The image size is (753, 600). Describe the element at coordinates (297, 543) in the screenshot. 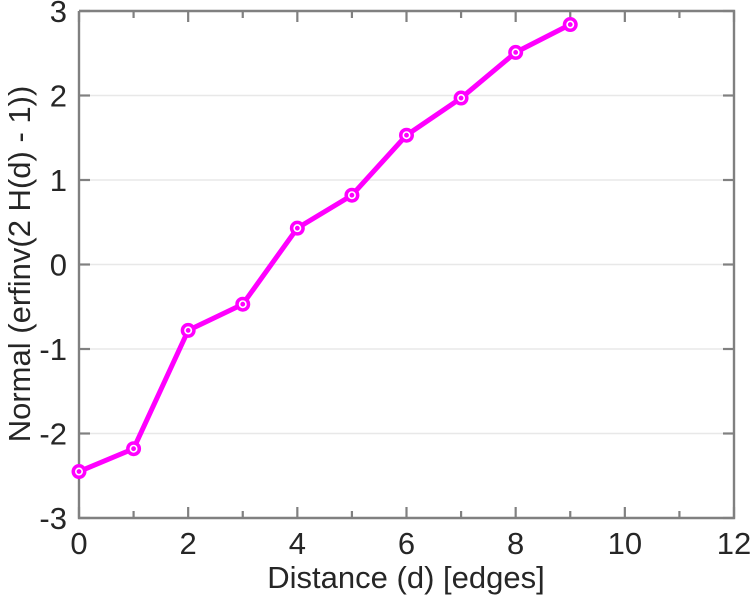

I see `x-tick-label: 4` at that location.